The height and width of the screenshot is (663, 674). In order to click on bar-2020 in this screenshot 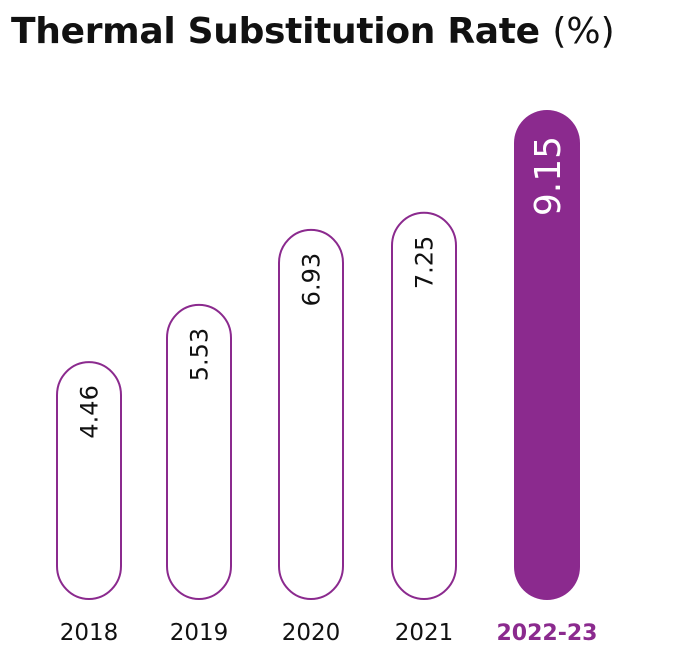, I will do `click(311, 414)`.